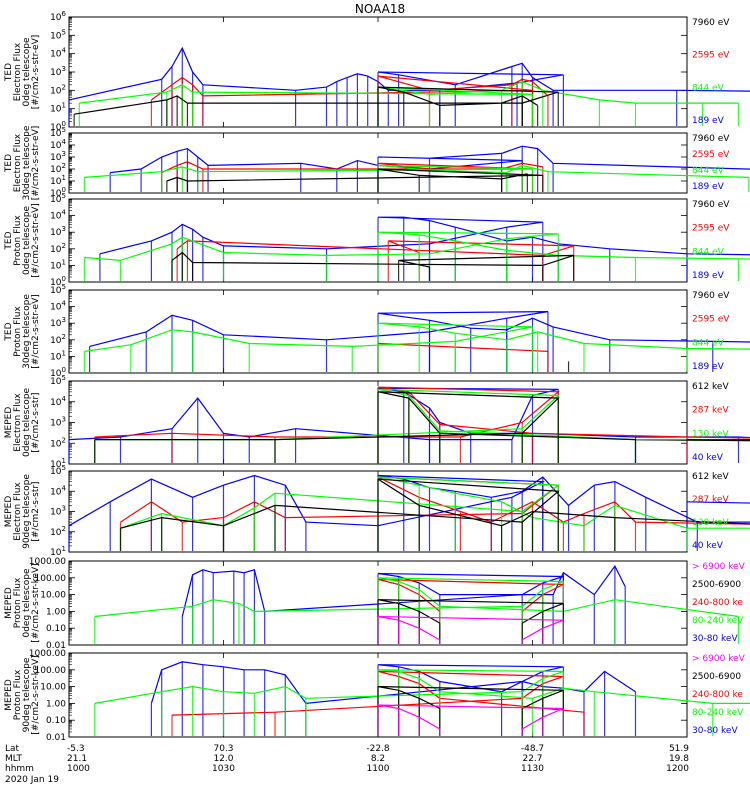  What do you see at coordinates (32, 780) in the screenshot?
I see `date-label: 2020 Jan 19` at bounding box center [32, 780].